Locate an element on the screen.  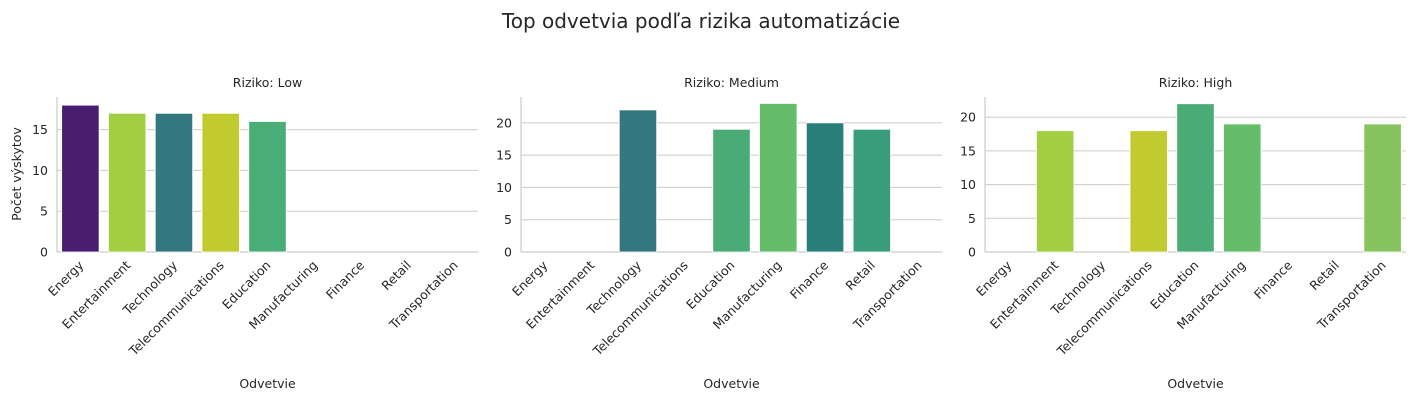
bar-energy is located at coordinates (80, 178).